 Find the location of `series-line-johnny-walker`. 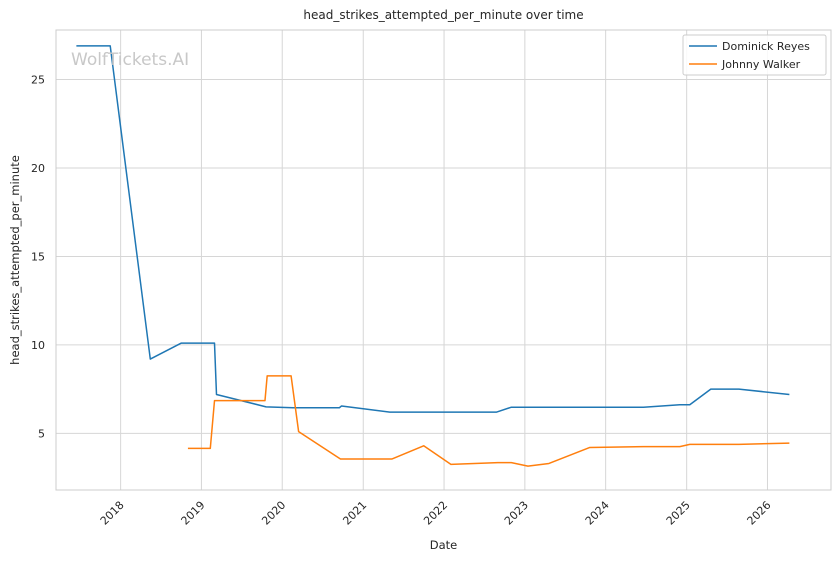

series-line-johnny-walker is located at coordinates (488, 421).